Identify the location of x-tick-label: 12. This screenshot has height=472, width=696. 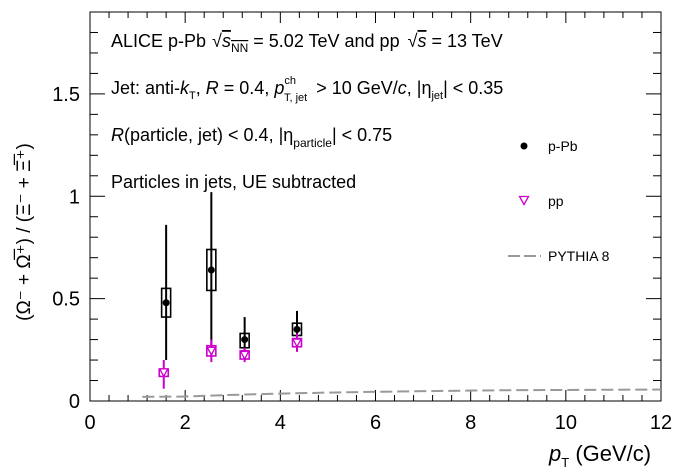
(661, 423).